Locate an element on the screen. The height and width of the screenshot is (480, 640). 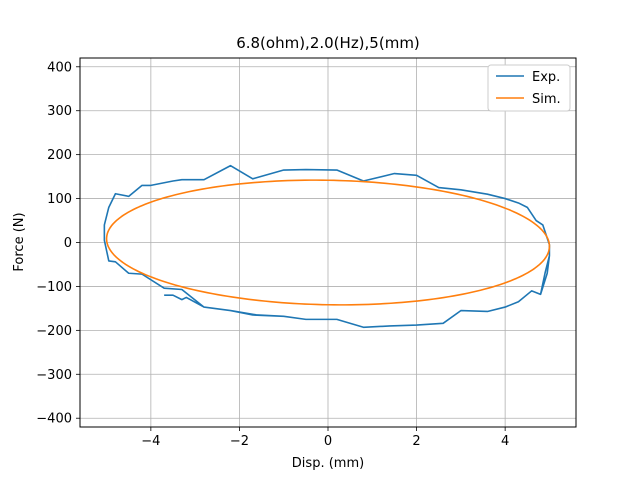
x-tick-label: 0 is located at coordinates (328, 441).